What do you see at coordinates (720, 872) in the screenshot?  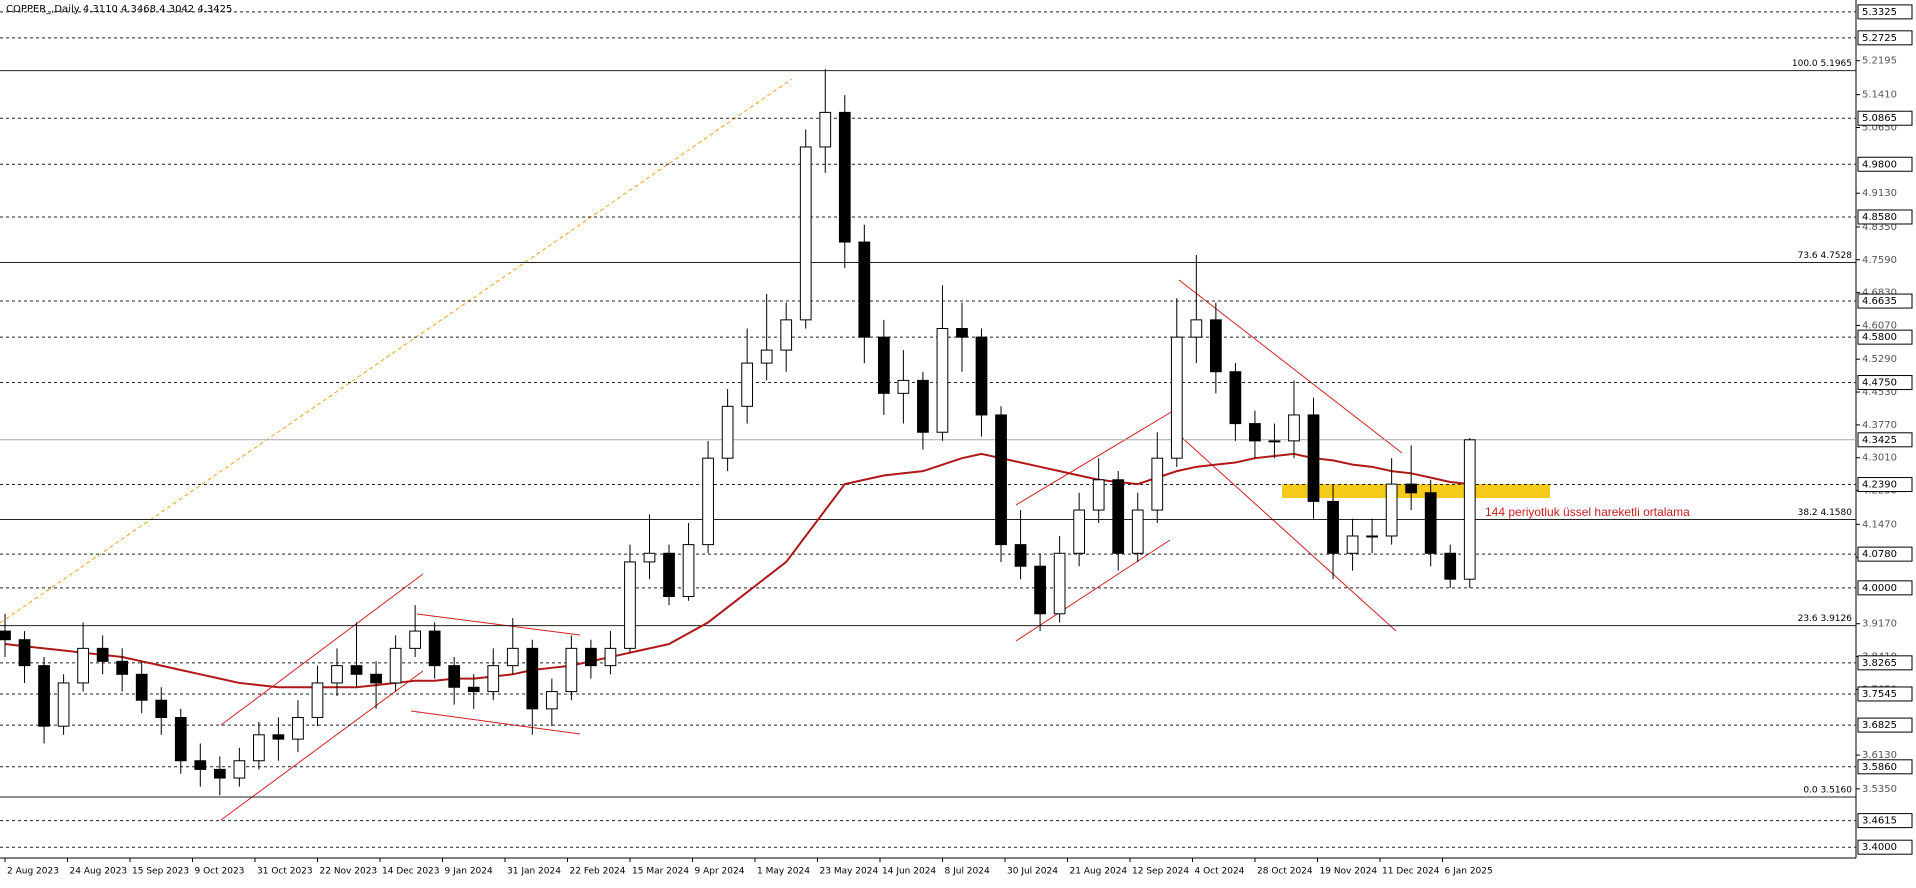 I see `x-tick-label: 9 Apr 2024` at bounding box center [720, 872].